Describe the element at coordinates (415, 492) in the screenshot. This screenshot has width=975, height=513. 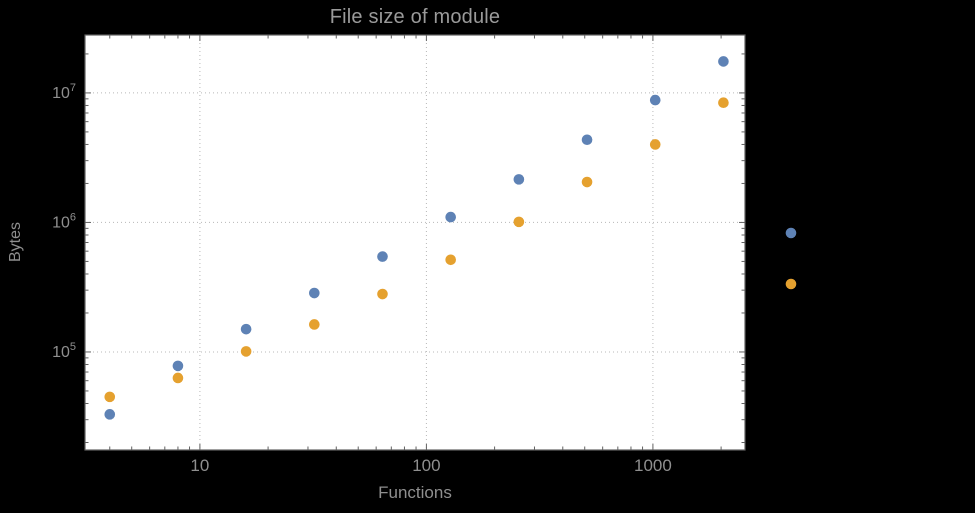
I see `x-axis-label: Functions` at that location.